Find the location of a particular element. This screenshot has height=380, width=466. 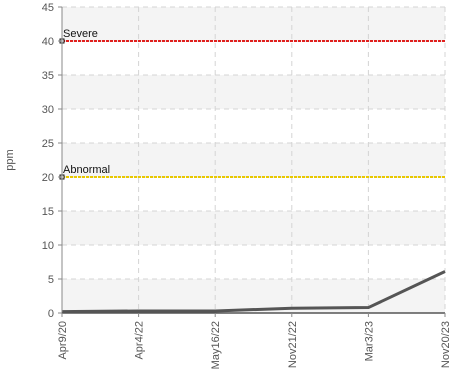

x-tick-label: Apr9/20 is located at coordinates (63, 340).